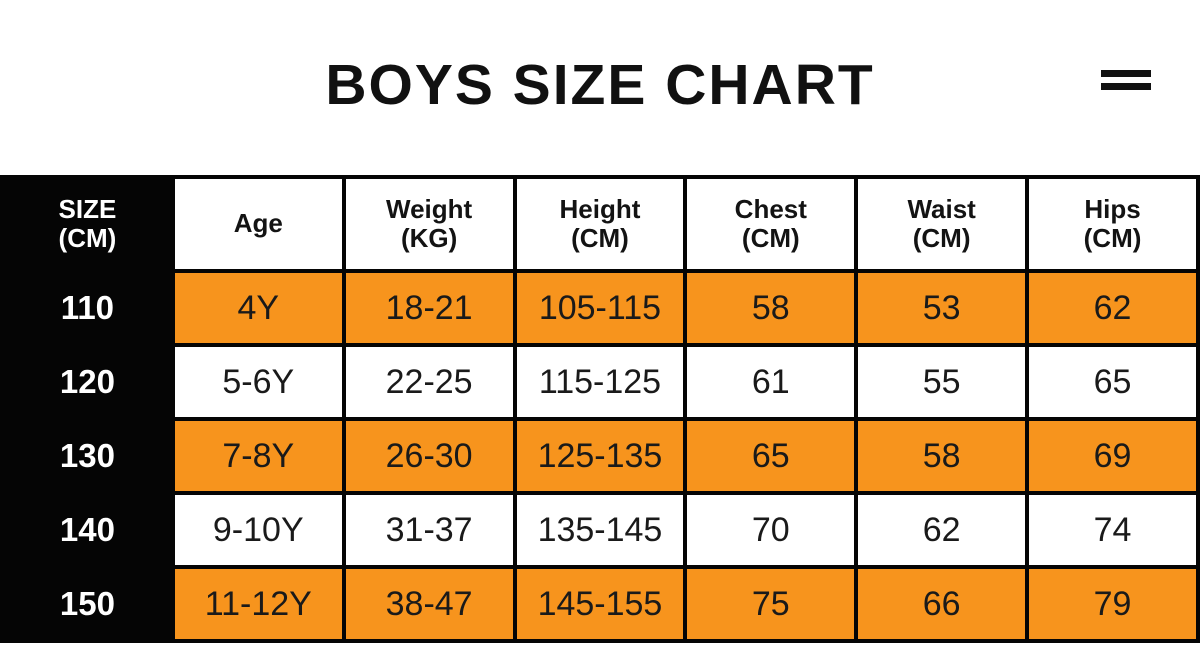  What do you see at coordinates (429, 224) in the screenshot?
I see `column-header-weight: Weight (KG)` at bounding box center [429, 224].